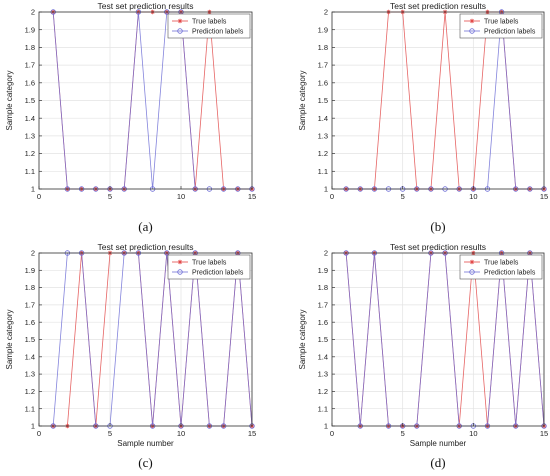 Image resolution: width=550 pixels, height=476 pixels. I want to click on panel-label: (c), so click(145, 462).